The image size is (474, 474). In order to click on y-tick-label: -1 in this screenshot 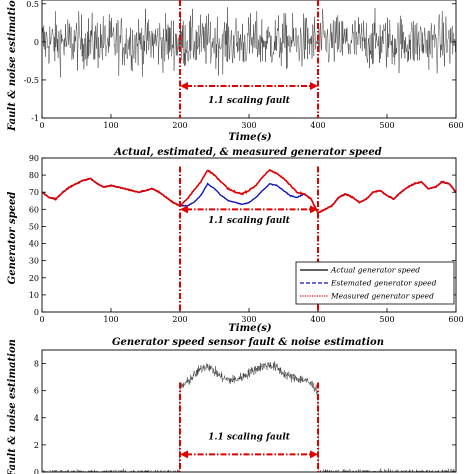, I will do `click(35, 118)`.